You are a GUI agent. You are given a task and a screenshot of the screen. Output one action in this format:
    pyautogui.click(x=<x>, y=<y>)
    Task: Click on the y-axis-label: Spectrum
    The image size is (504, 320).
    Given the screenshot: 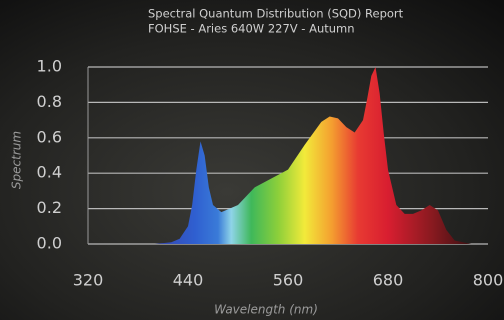 What is the action you would take?
    pyautogui.click(x=17, y=160)
    